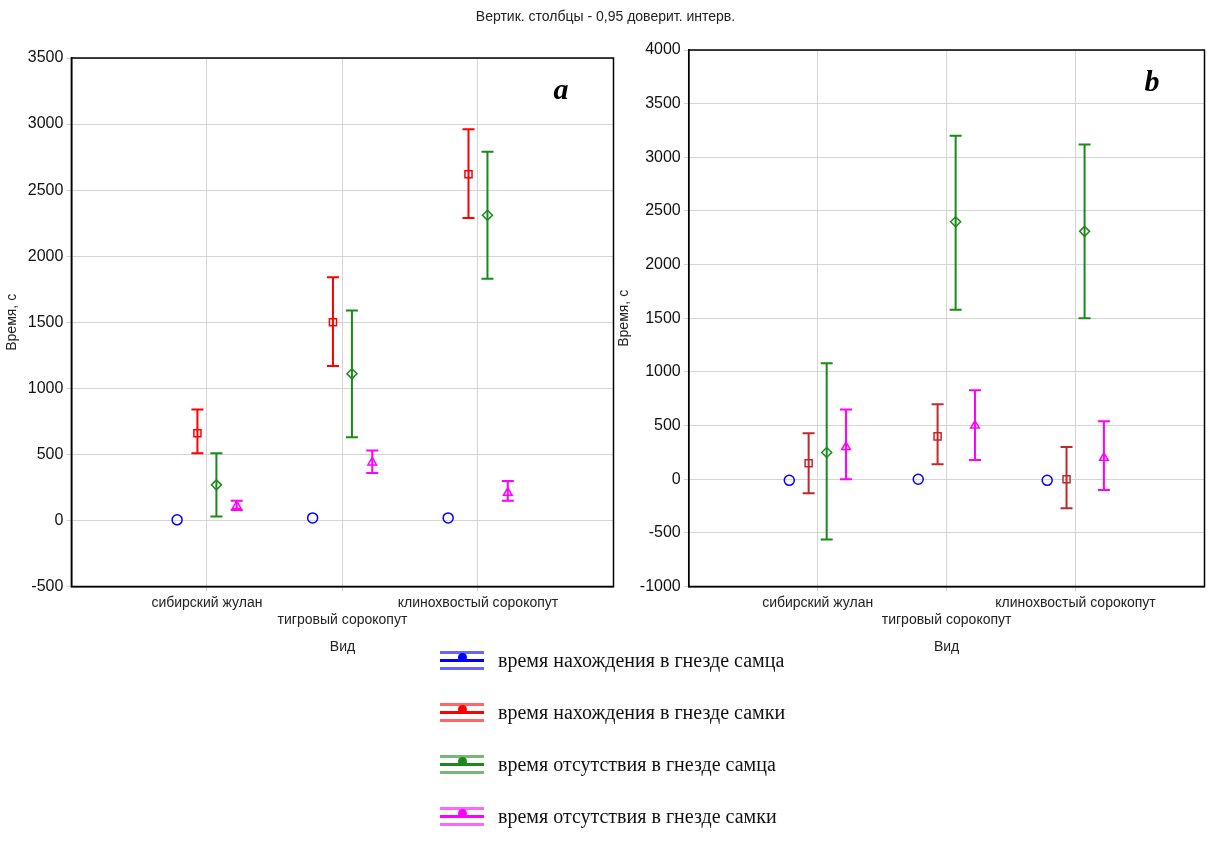  Describe the element at coordinates (1152, 80) in the screenshot. I see `annotation: b` at that location.